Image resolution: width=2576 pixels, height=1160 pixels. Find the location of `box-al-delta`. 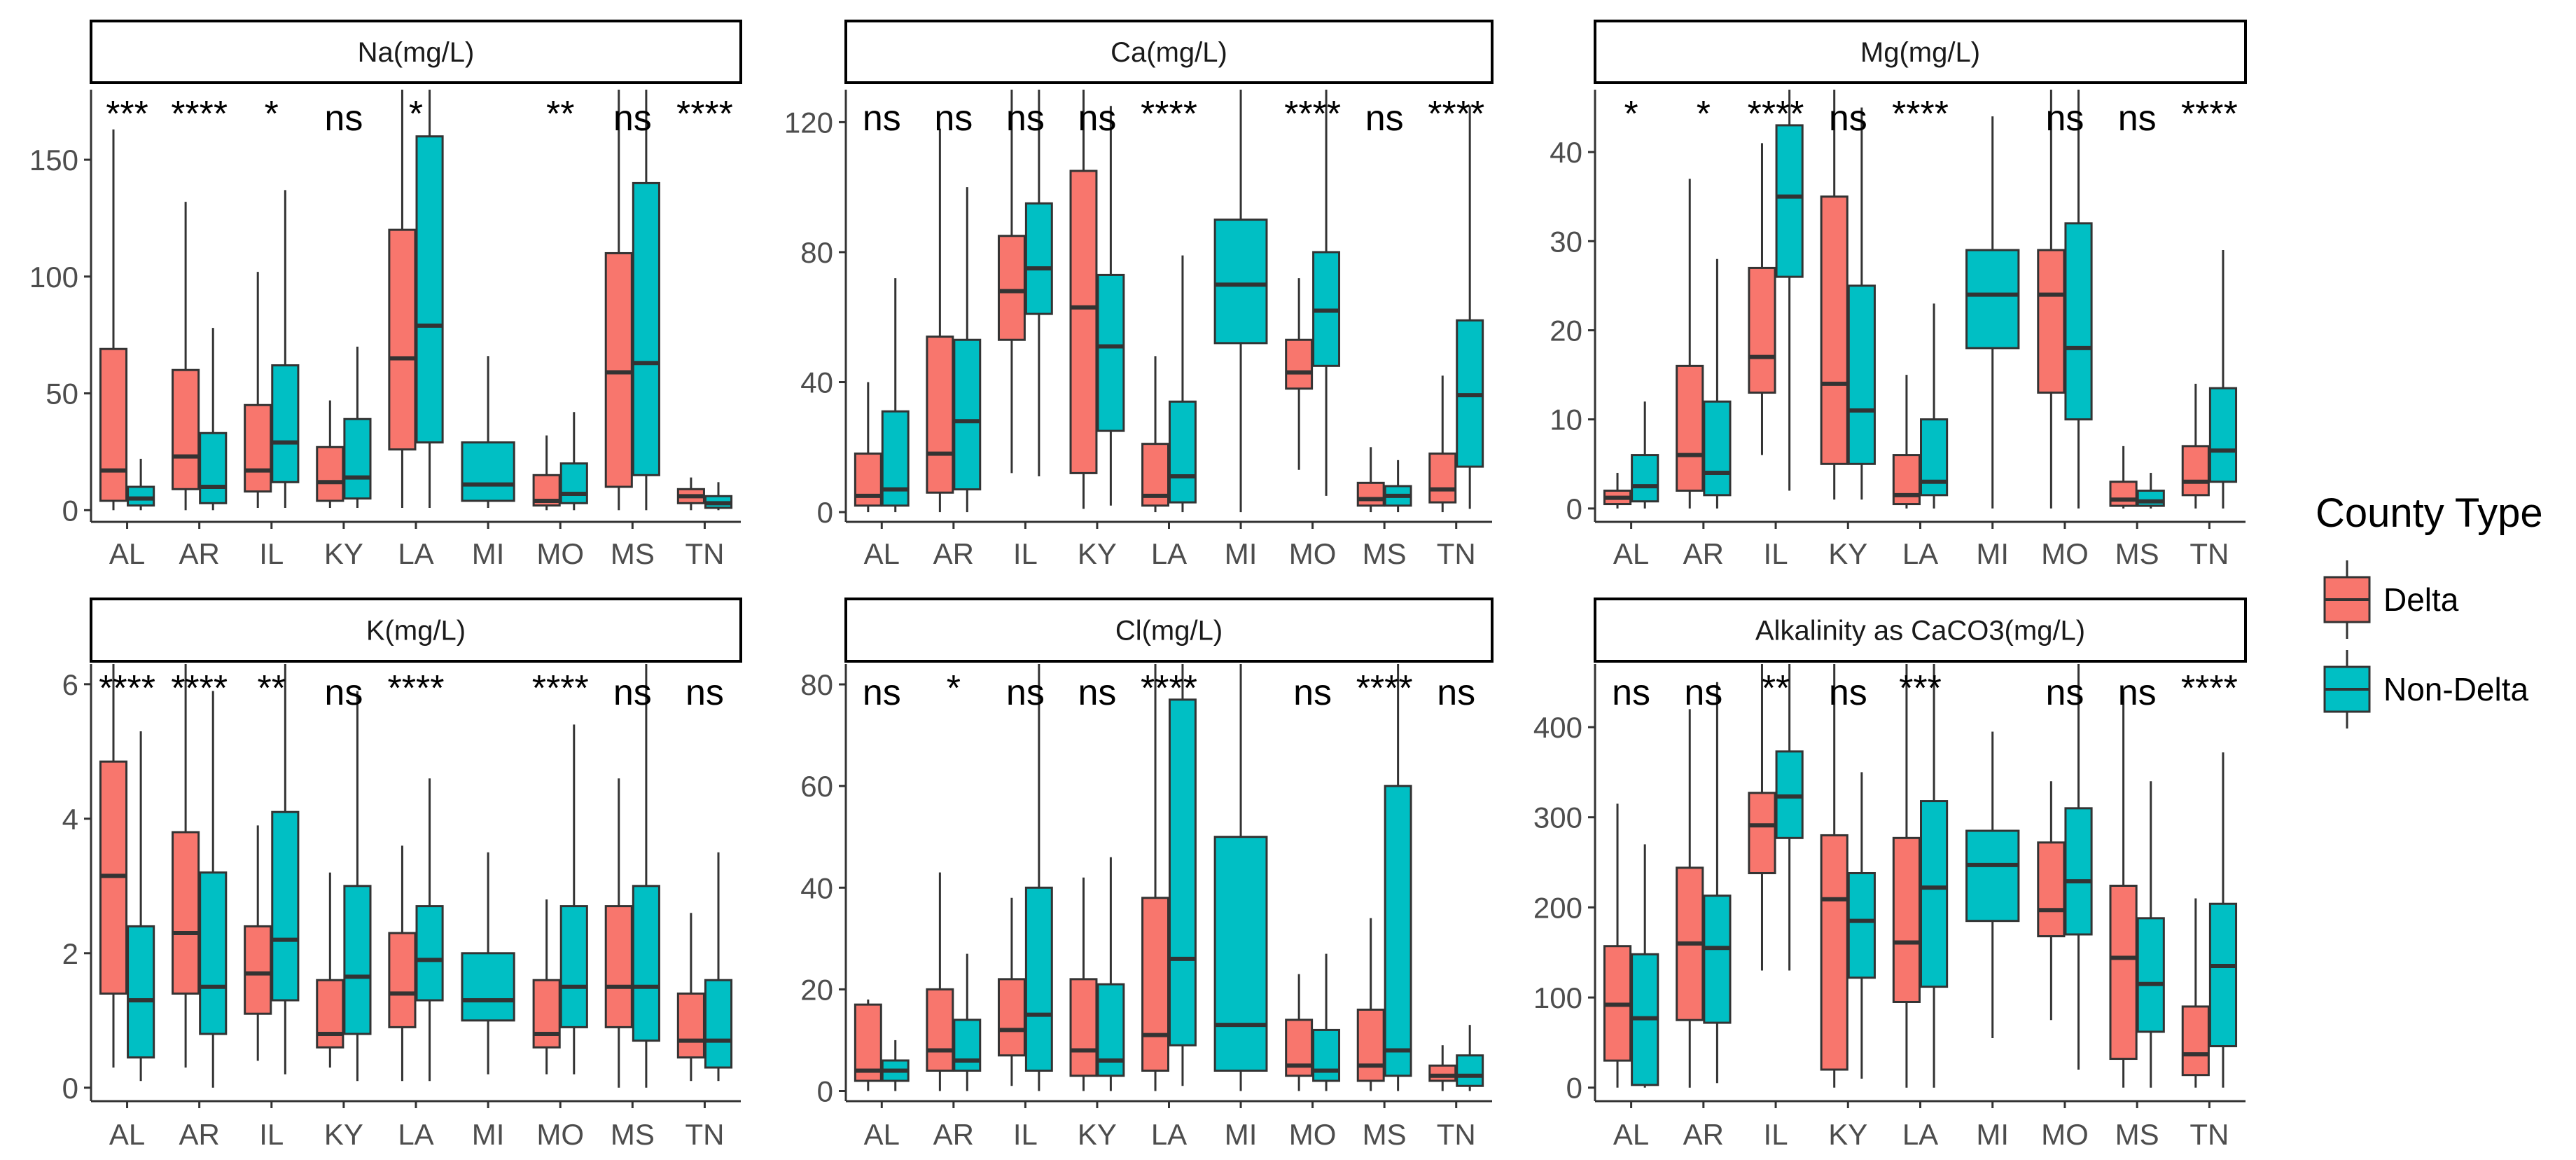

box-al-delta is located at coordinates (113, 866).